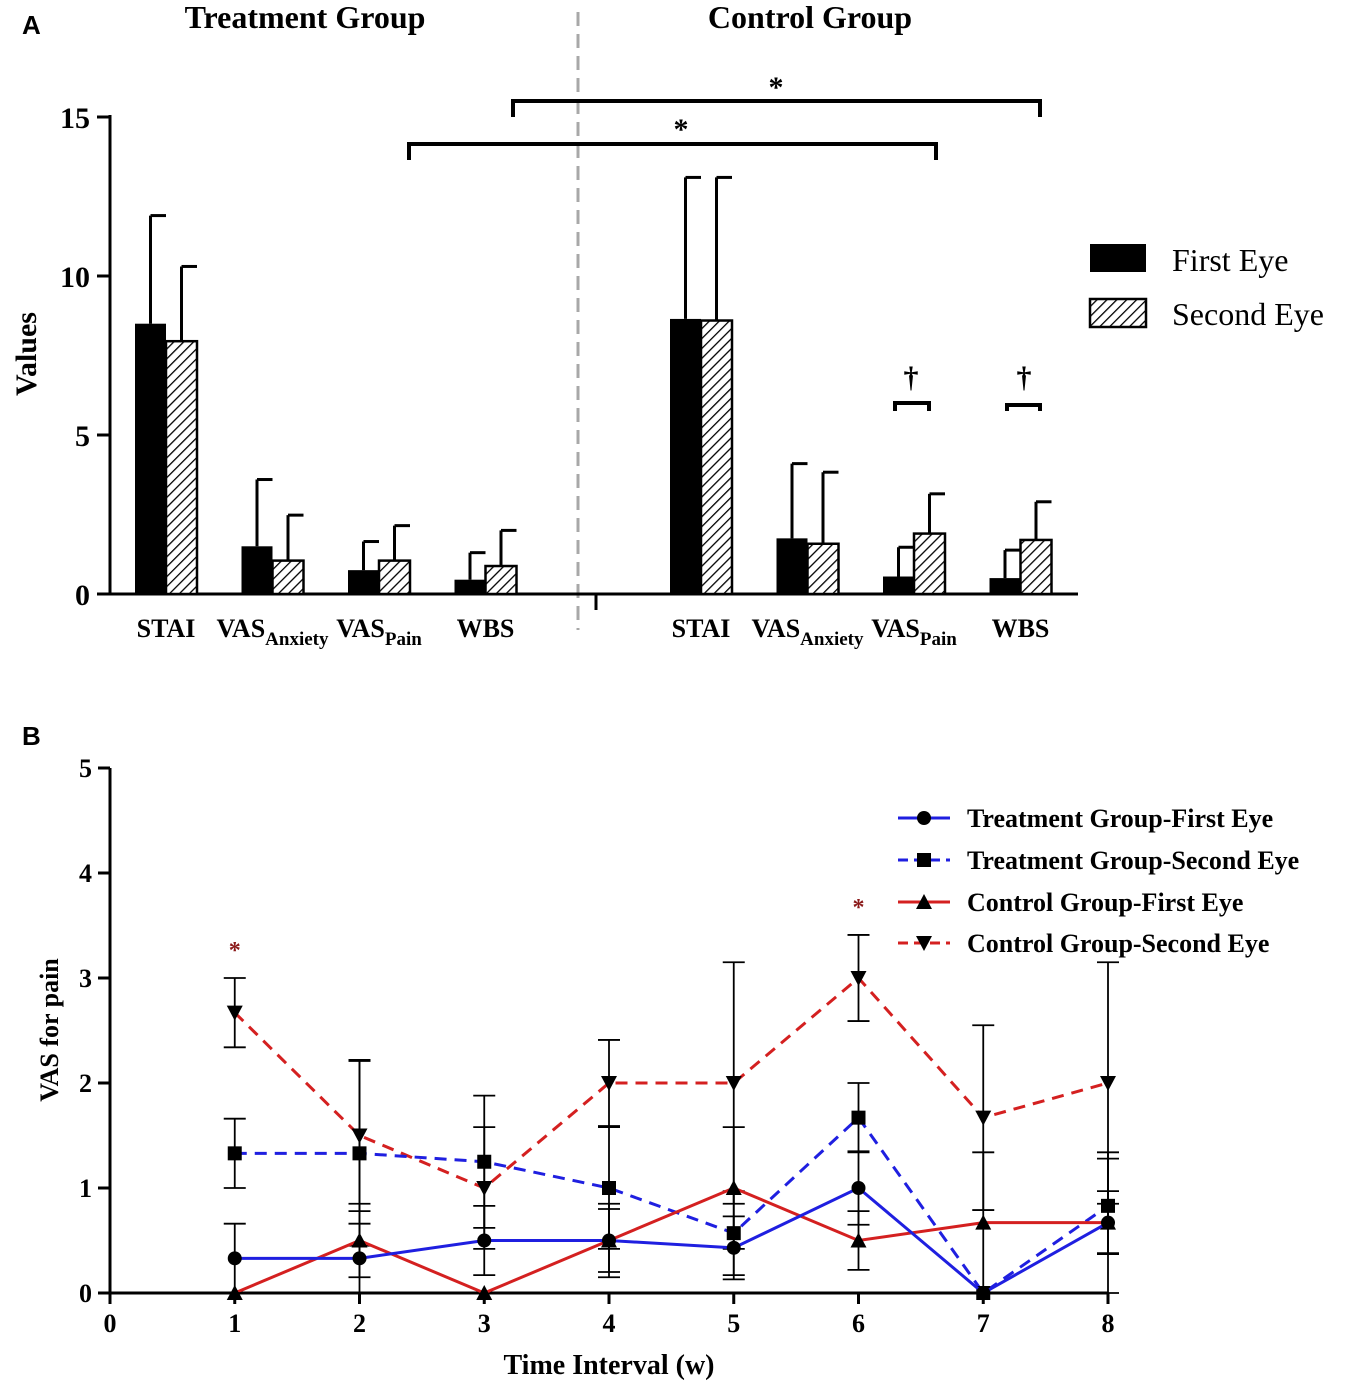 The height and width of the screenshot is (1387, 1353). What do you see at coordinates (85, 357) in the screenshot?
I see `y-ticks: 0 5 10 15` at bounding box center [85, 357].